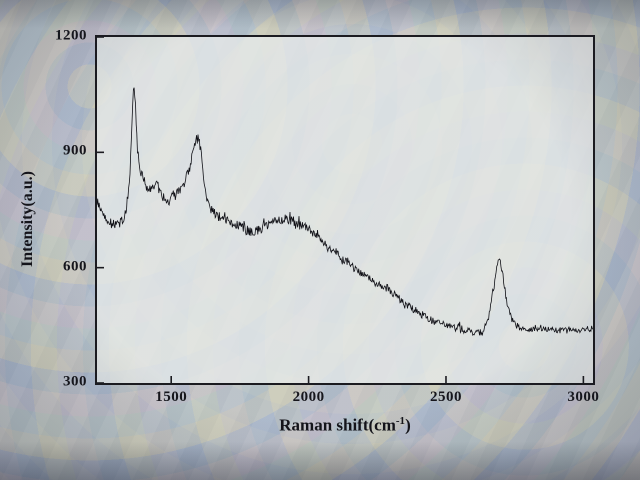 The image size is (640, 480). Describe the element at coordinates (171, 397) in the screenshot. I see `x-tick-label: 1500` at that location.